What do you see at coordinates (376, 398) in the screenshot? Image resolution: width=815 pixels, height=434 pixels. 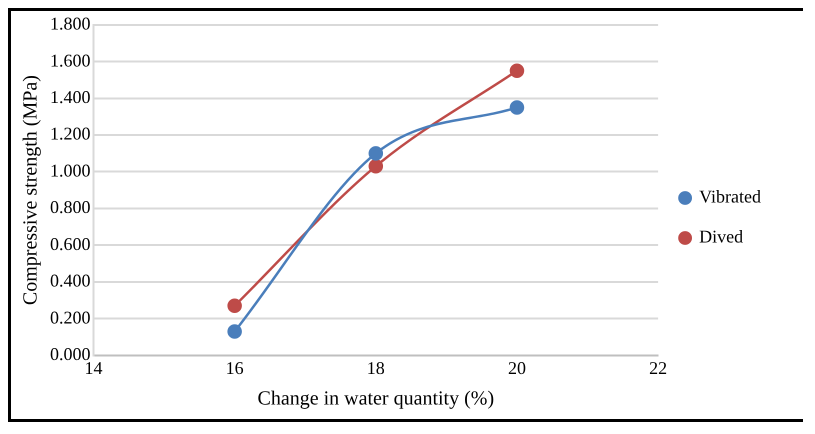 I see `x-axis-title: Change in water quantity (%)` at bounding box center [376, 398].